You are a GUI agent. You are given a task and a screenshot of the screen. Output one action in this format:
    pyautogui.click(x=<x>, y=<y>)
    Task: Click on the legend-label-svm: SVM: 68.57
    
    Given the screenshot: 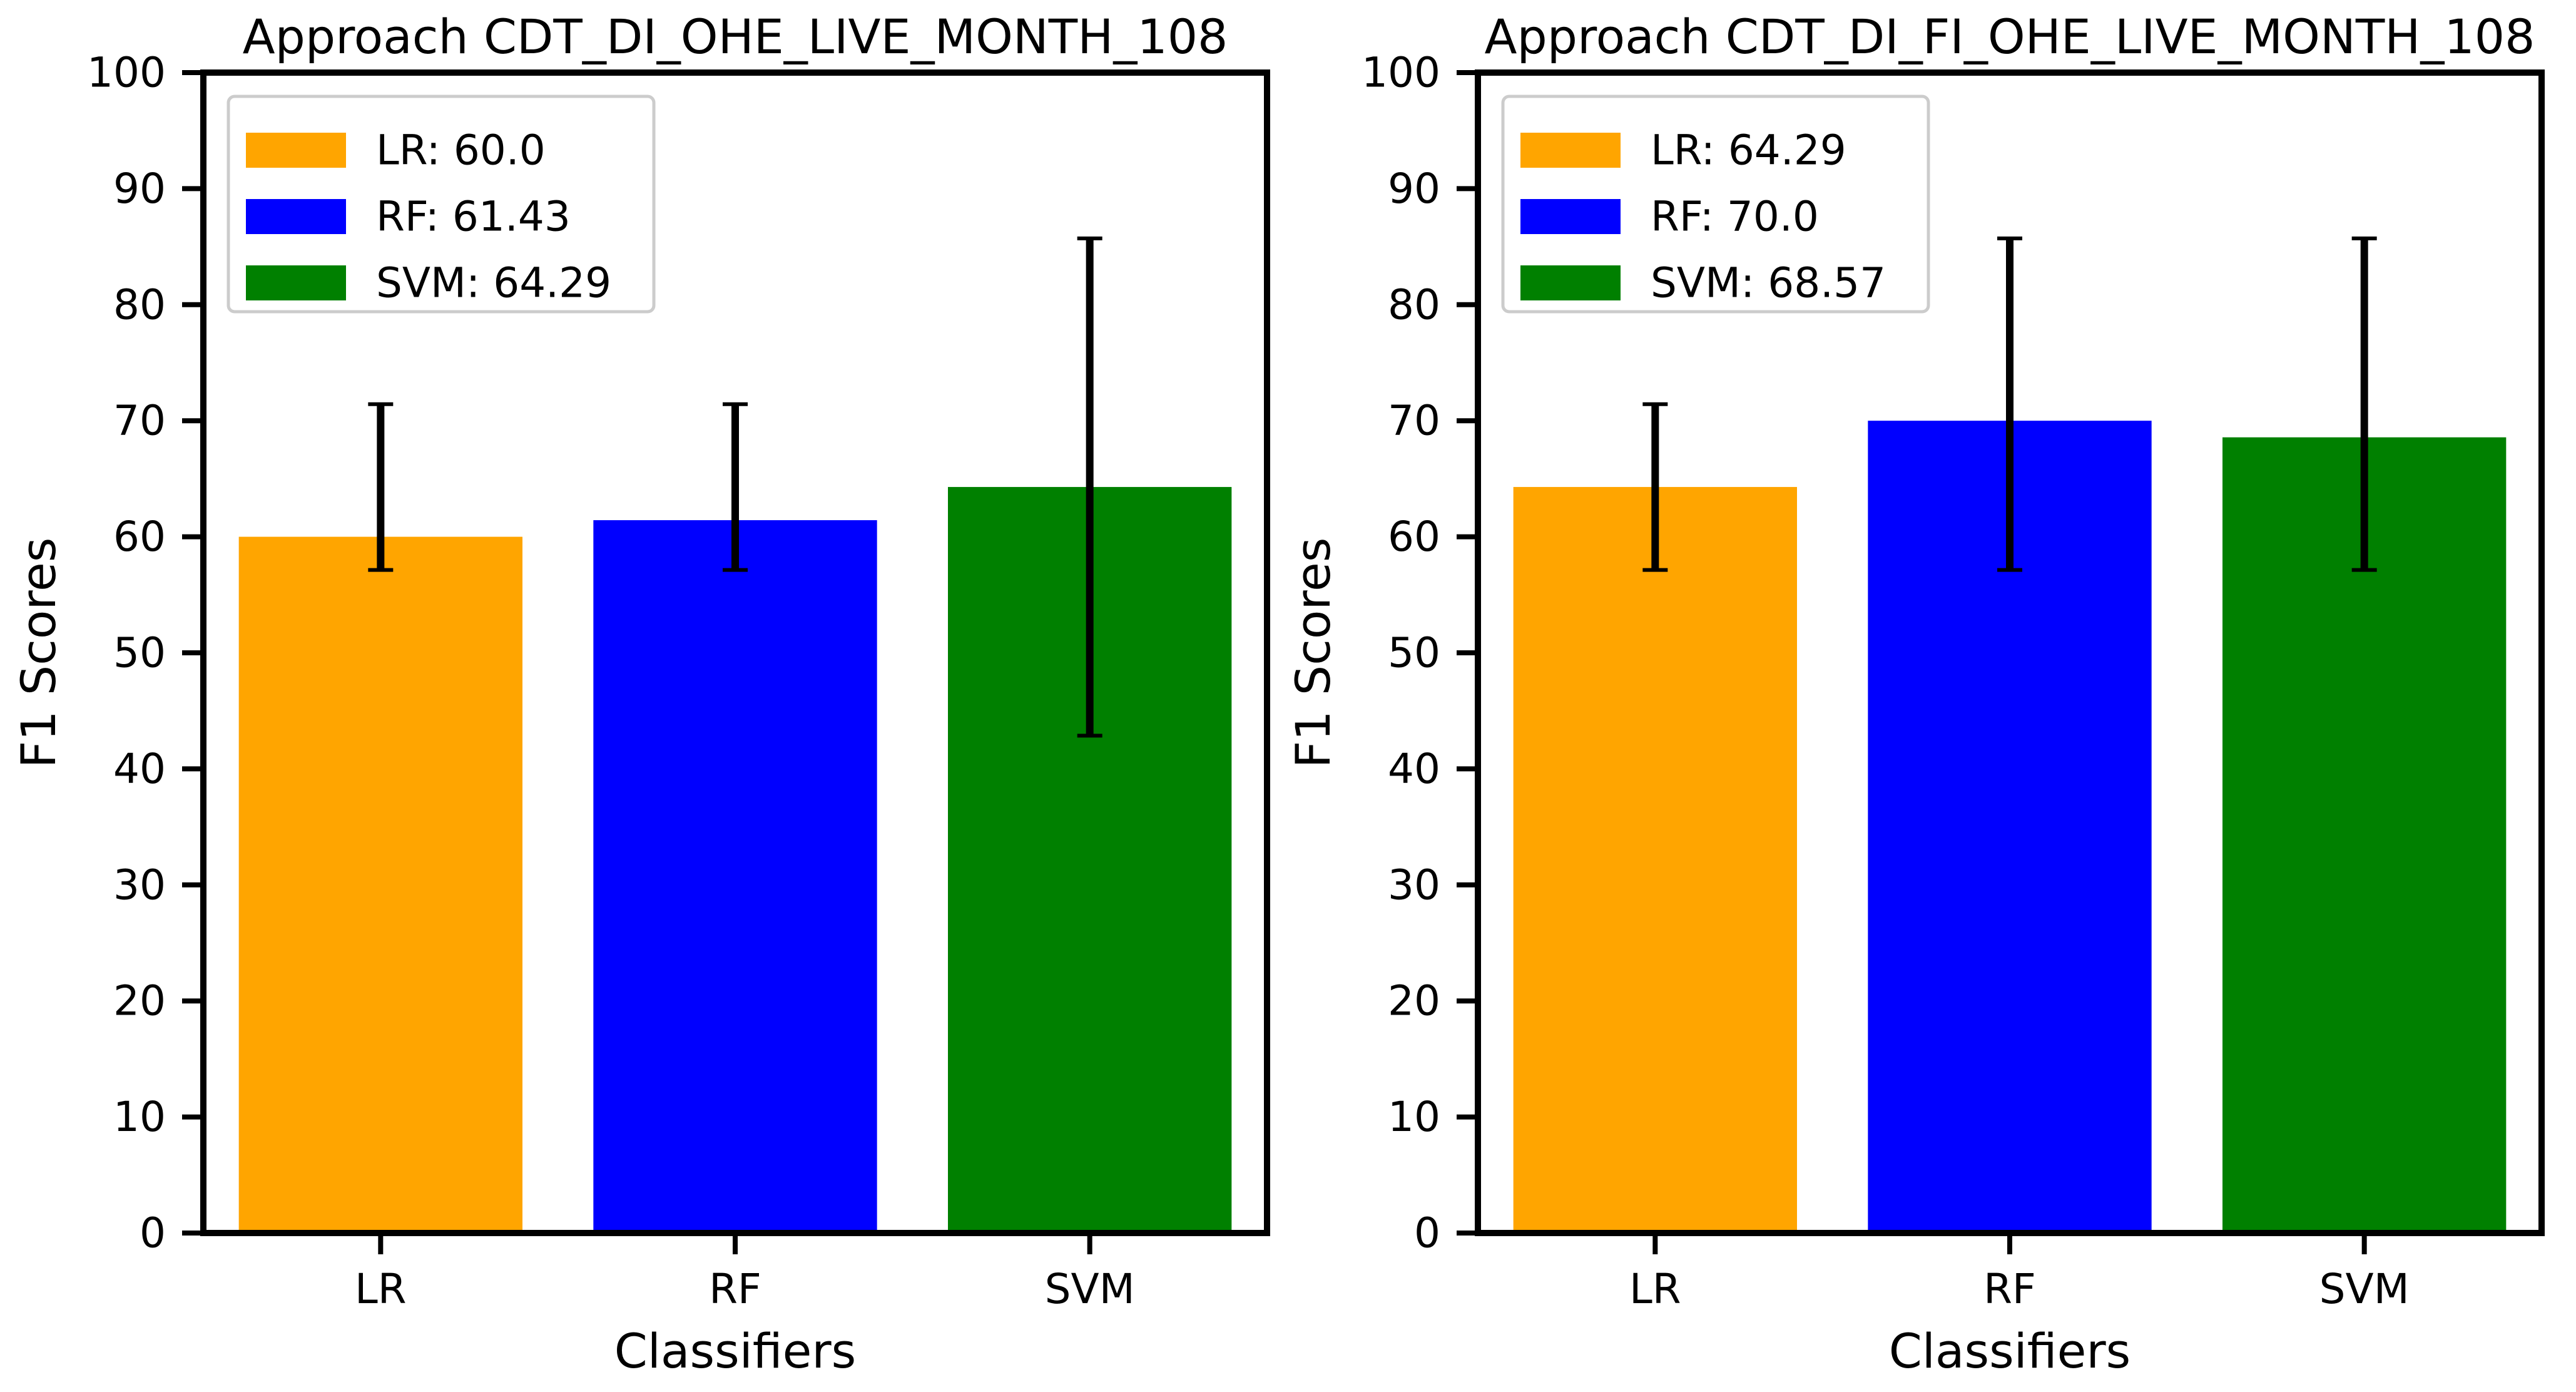 What is the action you would take?
    pyautogui.click(x=1769, y=283)
    